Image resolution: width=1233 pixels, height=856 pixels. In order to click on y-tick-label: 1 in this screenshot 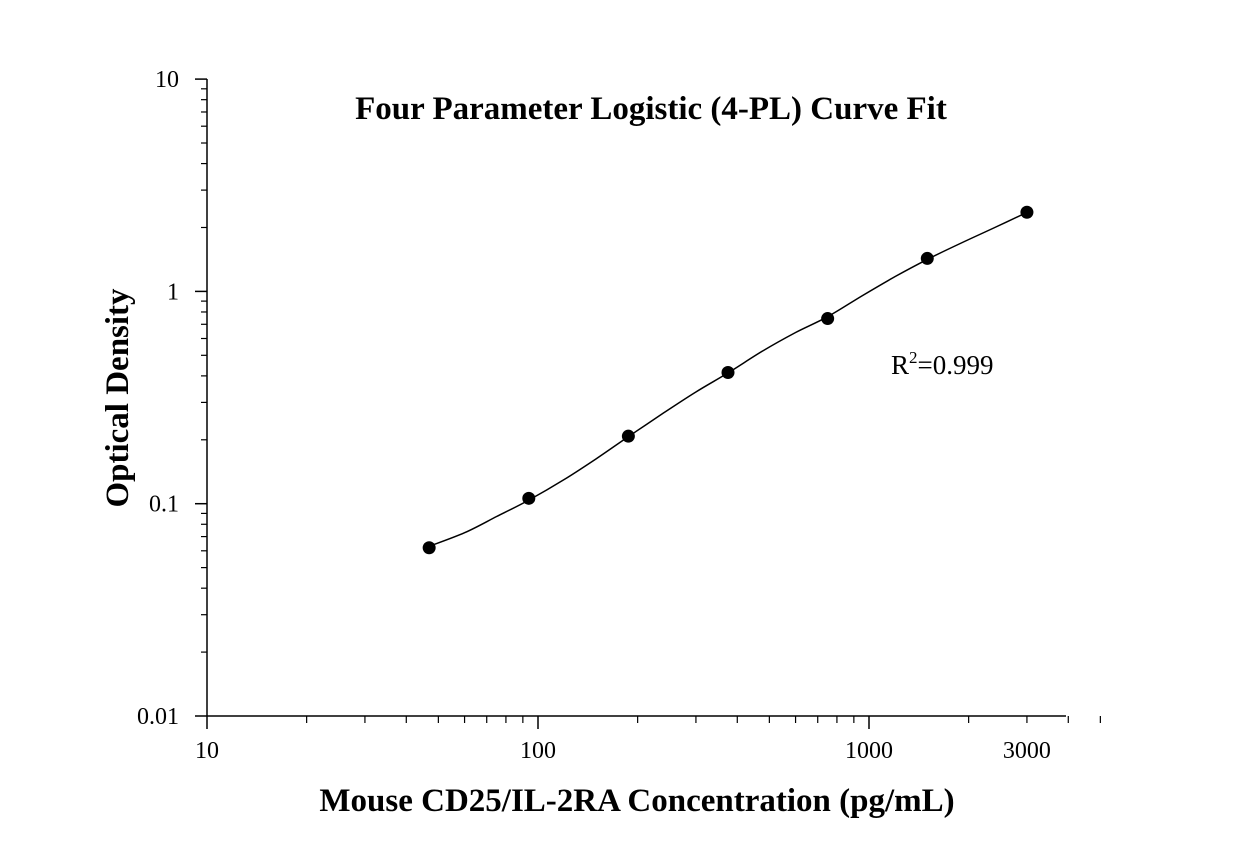, I will do `click(173, 292)`.